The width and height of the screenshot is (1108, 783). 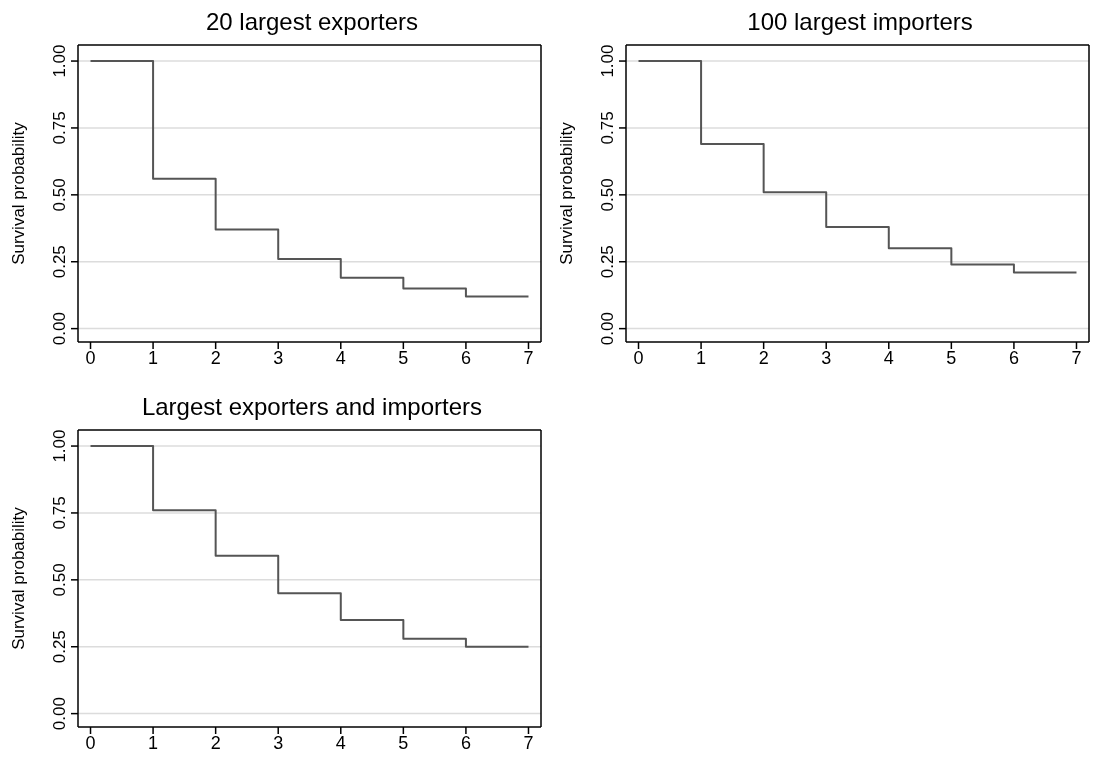 What do you see at coordinates (860, 22) in the screenshot?
I see `chart-title: 100 largest importers` at bounding box center [860, 22].